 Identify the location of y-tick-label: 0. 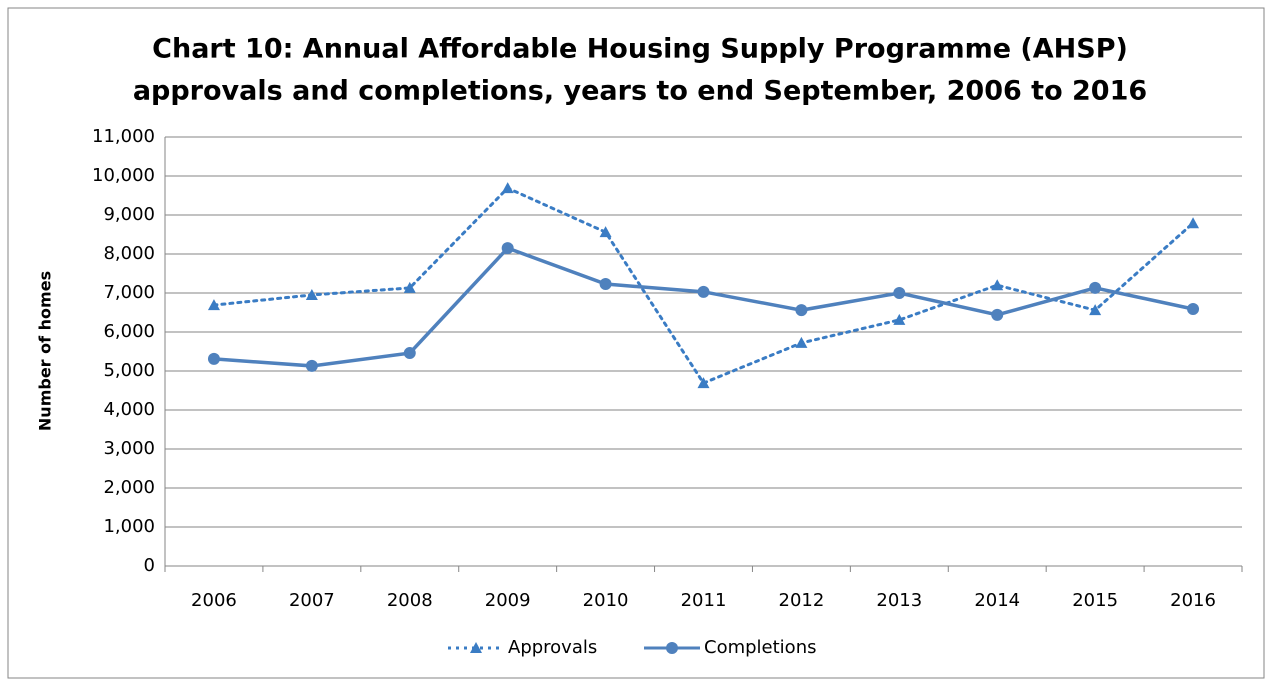
(149, 565).